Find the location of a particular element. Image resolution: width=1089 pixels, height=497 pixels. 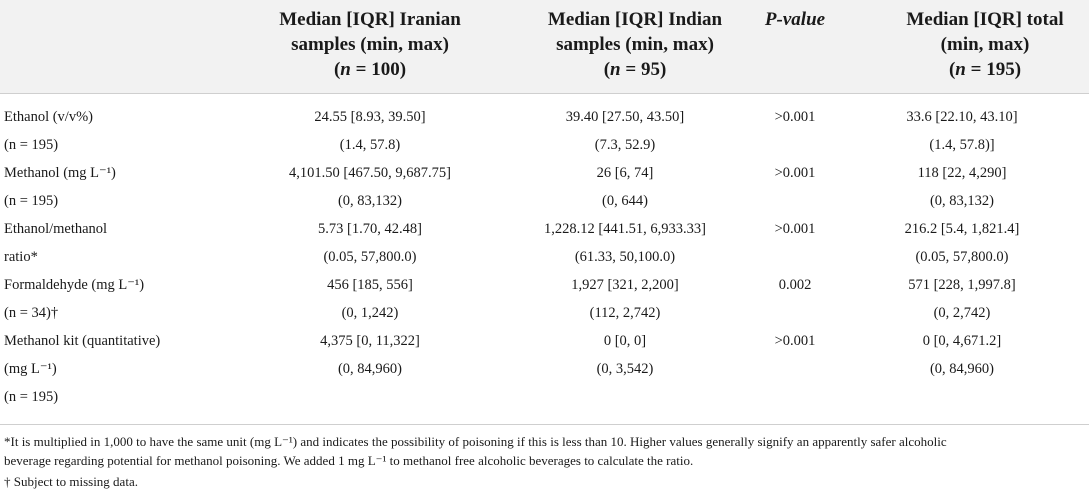

header-pvalue: P-value is located at coordinates (795, 19).